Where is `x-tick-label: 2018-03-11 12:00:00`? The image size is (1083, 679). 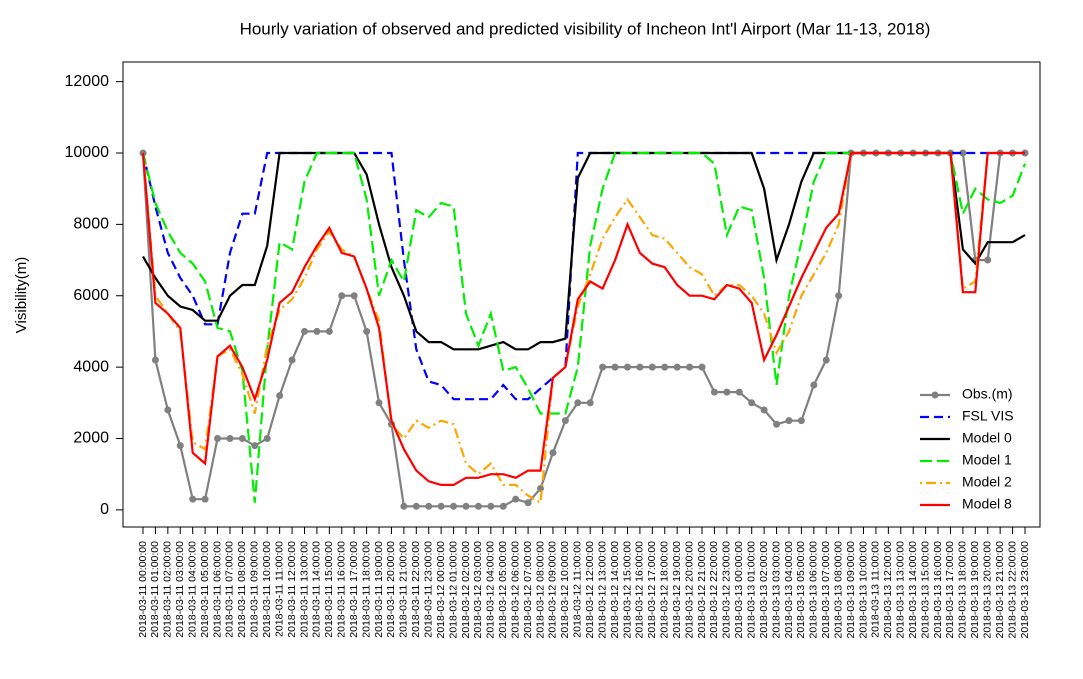 x-tick-label: 2018-03-11 12:00:00 is located at coordinates (292, 589).